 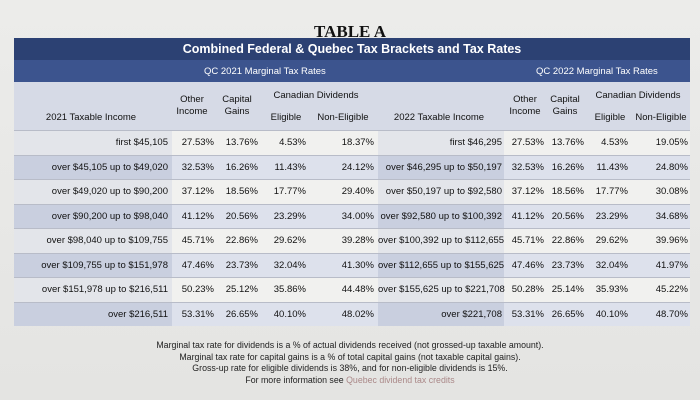 I want to click on cell-bracket-2022: over $50,197 up to $92,580, so click(x=441, y=192).